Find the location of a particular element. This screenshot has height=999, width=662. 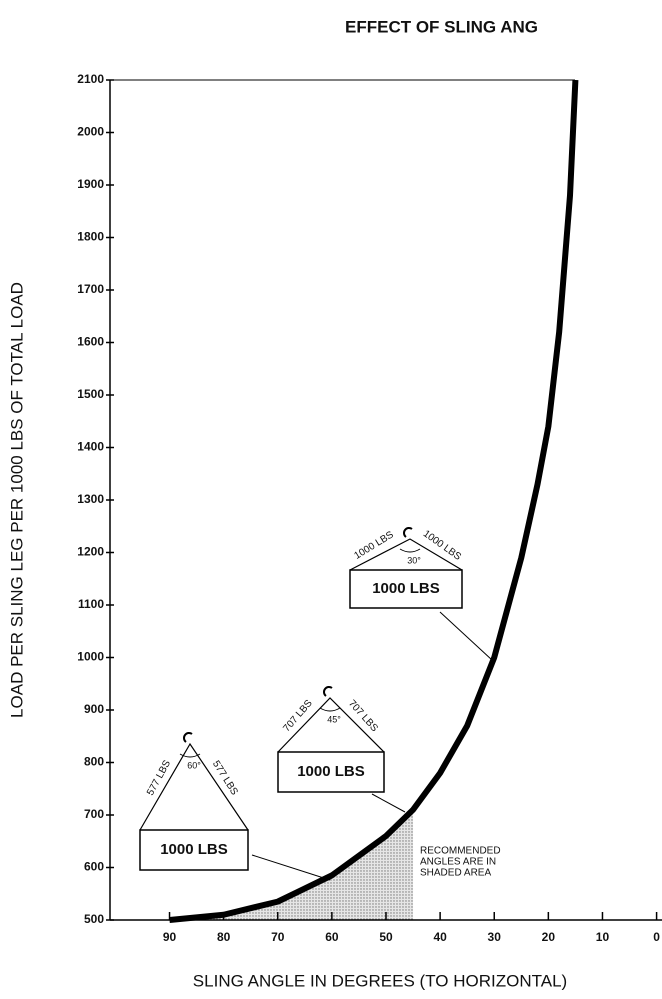

x-tick-label: 60 is located at coordinates (332, 937).